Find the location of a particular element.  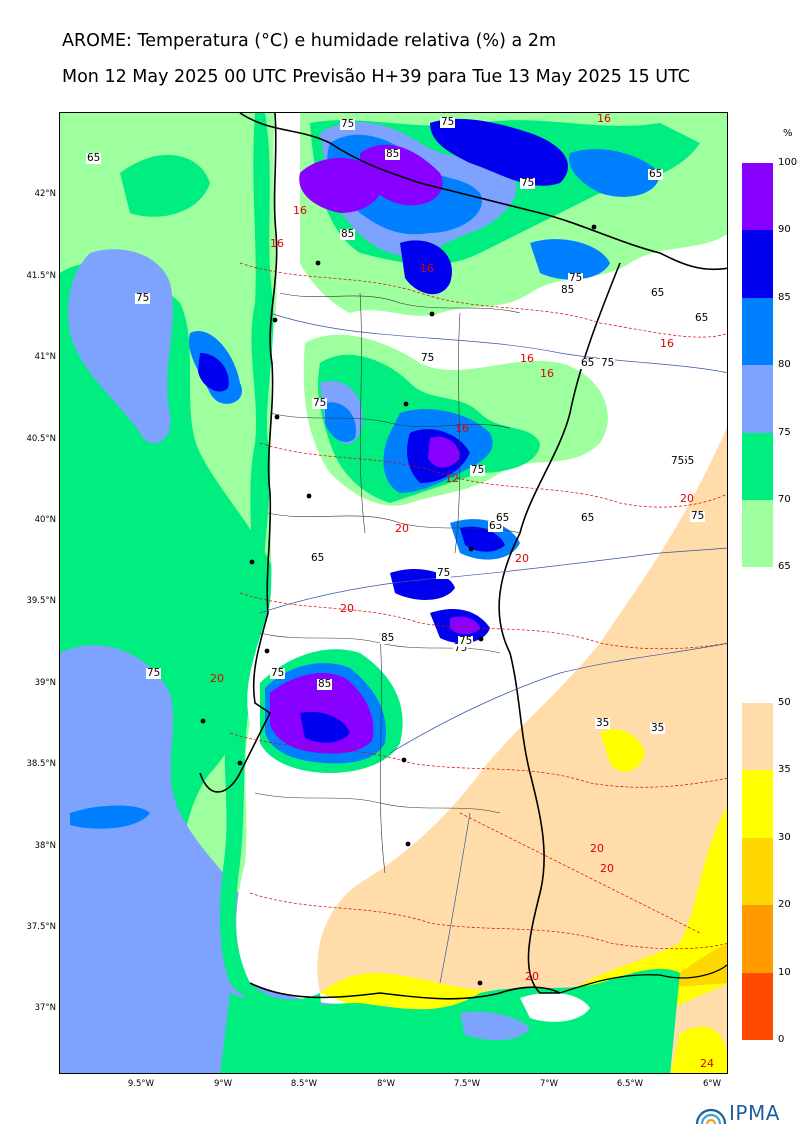

ipma-logo-text: IPMA is located at coordinates (754, 1113).